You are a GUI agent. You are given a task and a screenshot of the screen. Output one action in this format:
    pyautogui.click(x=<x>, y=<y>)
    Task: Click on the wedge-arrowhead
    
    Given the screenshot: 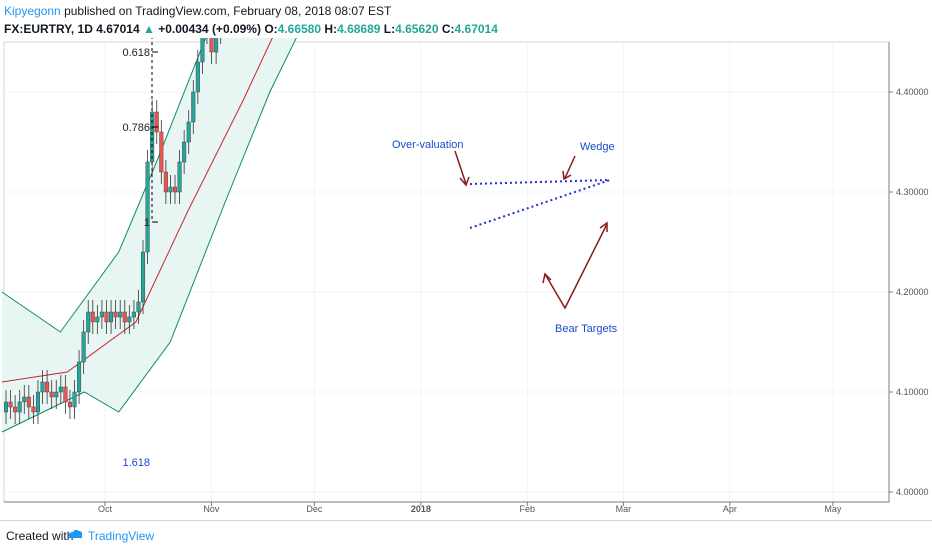 What is the action you would take?
    pyautogui.click(x=567, y=175)
    